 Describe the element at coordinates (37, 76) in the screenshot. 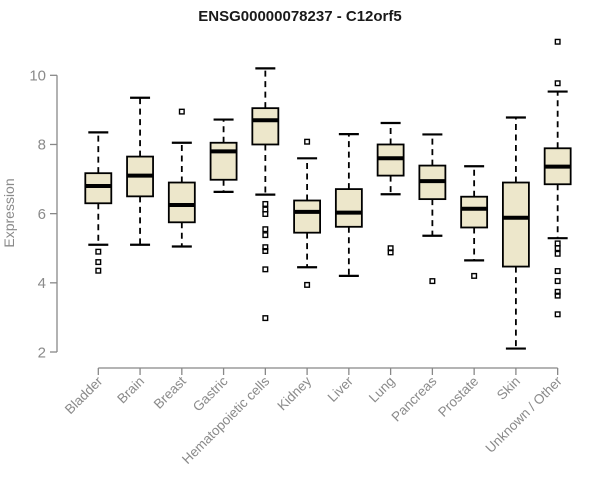

I see `y-tick-label-10: 10` at that location.